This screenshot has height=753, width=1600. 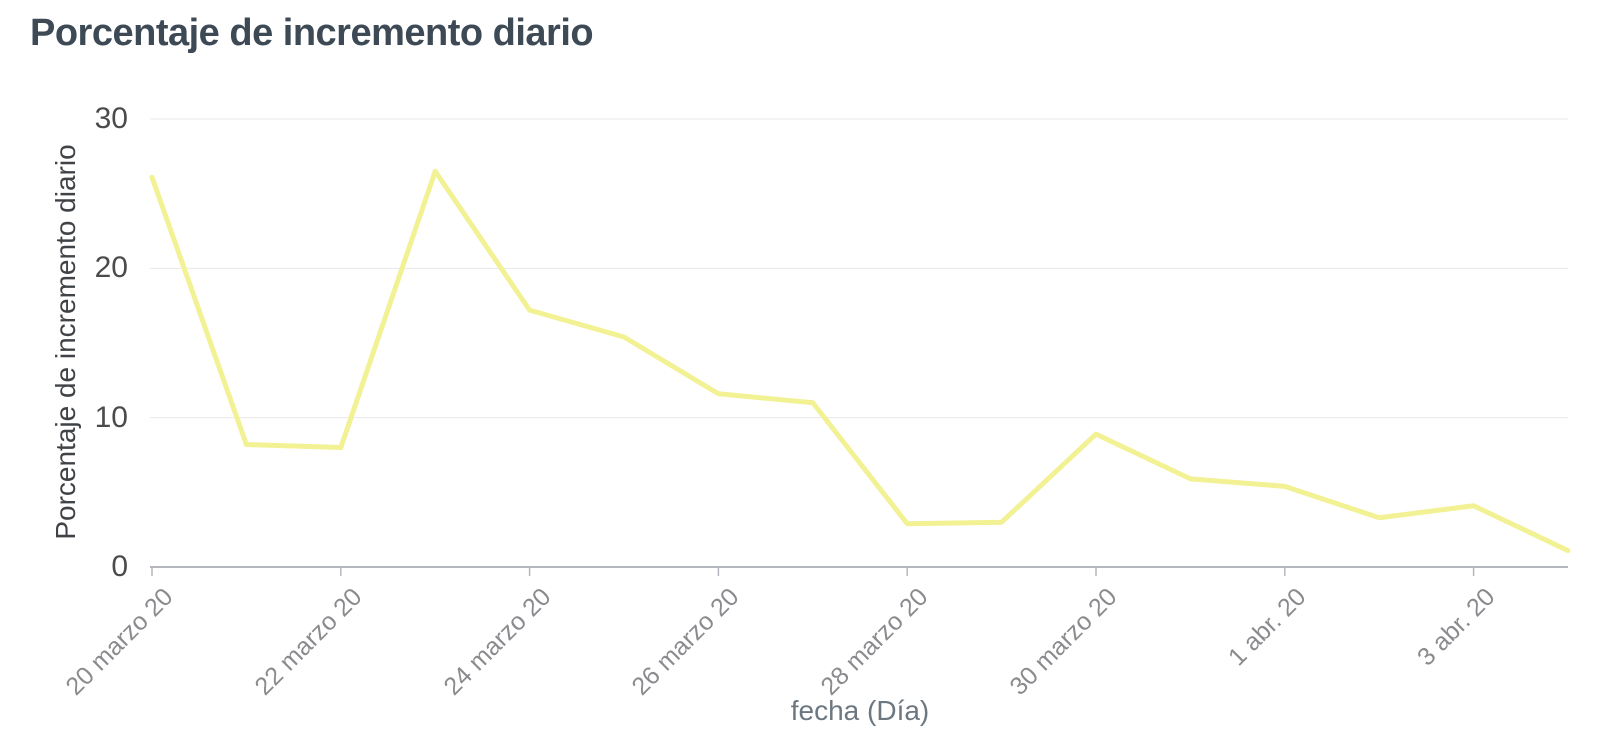 I want to click on y-tick-label: 10, so click(x=111, y=417).